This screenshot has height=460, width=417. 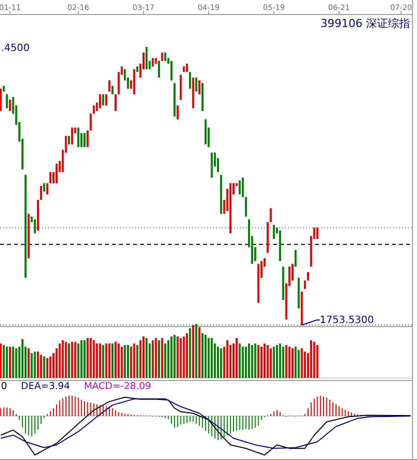 What do you see at coordinates (365, 23) in the screenshot?
I see `chart-title: 399106 深证综指` at bounding box center [365, 23].